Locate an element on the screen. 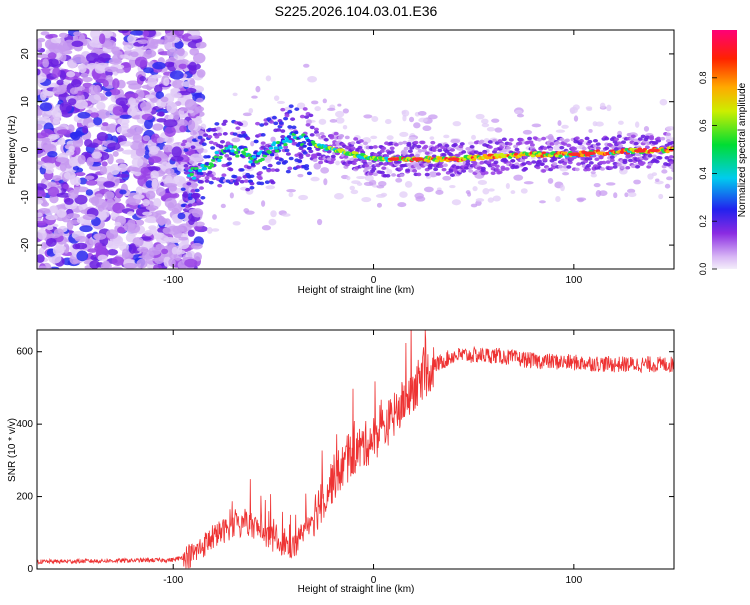 The image size is (750, 605). figure-title: S225.2026.104.03.01.E36 is located at coordinates (356, 11).